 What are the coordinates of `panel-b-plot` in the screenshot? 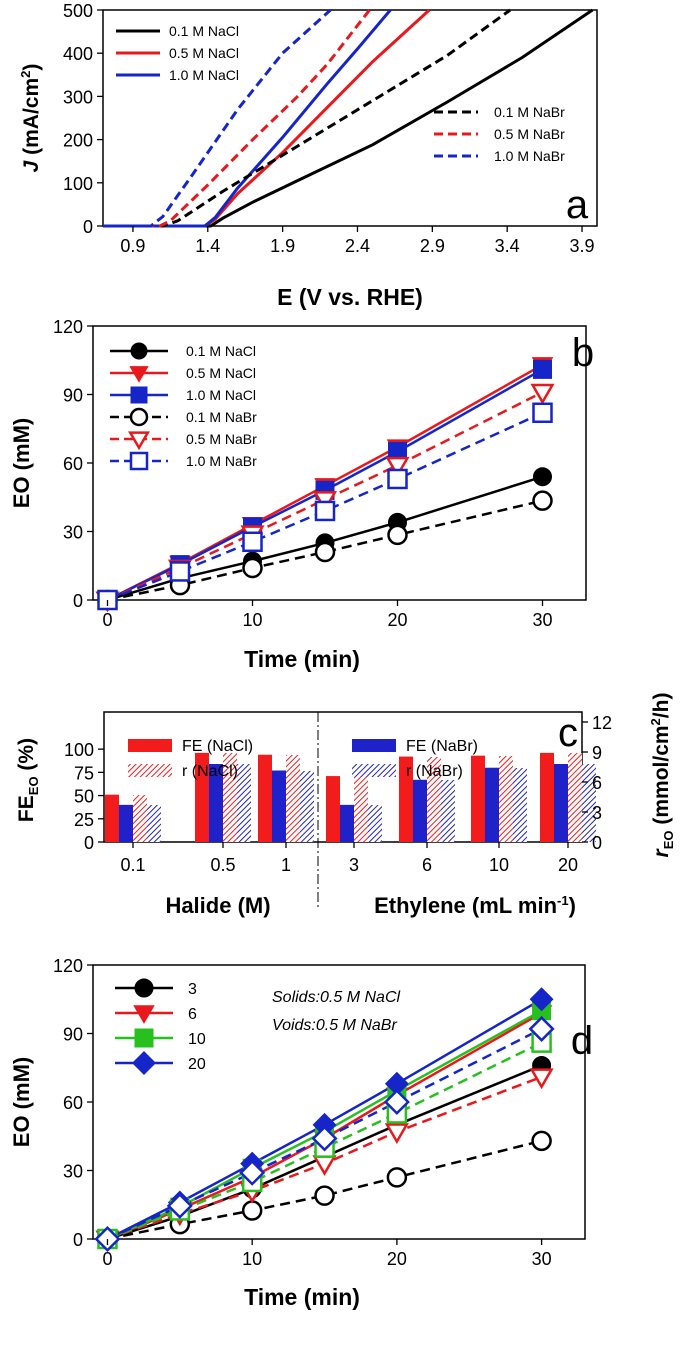 It's located at (325, 485).